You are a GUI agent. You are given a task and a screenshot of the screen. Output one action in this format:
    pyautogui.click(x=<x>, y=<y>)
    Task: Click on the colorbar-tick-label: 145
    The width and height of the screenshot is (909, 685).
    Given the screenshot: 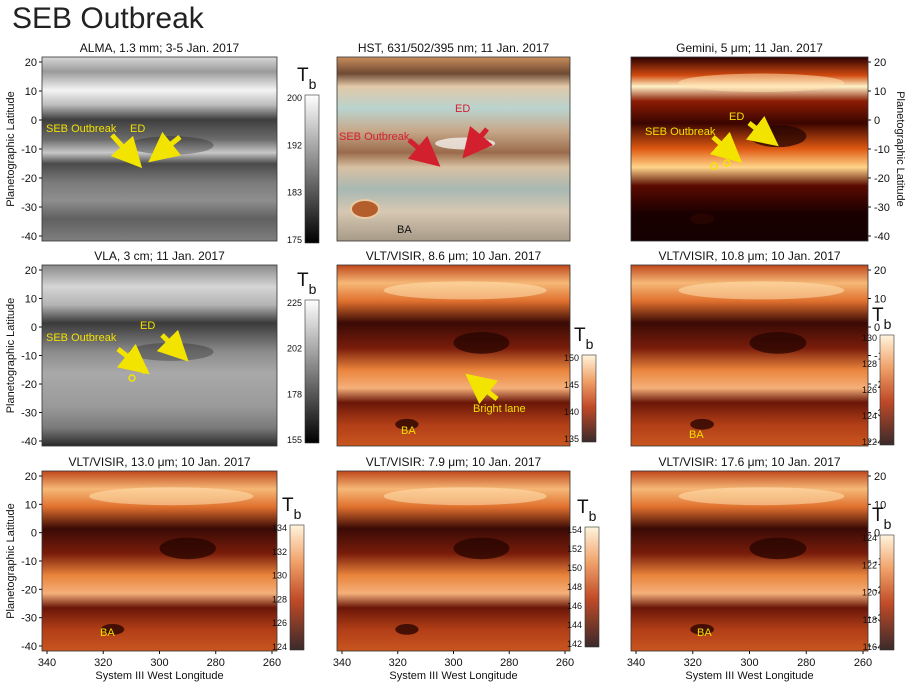 What is the action you would take?
    pyautogui.click(x=571, y=385)
    